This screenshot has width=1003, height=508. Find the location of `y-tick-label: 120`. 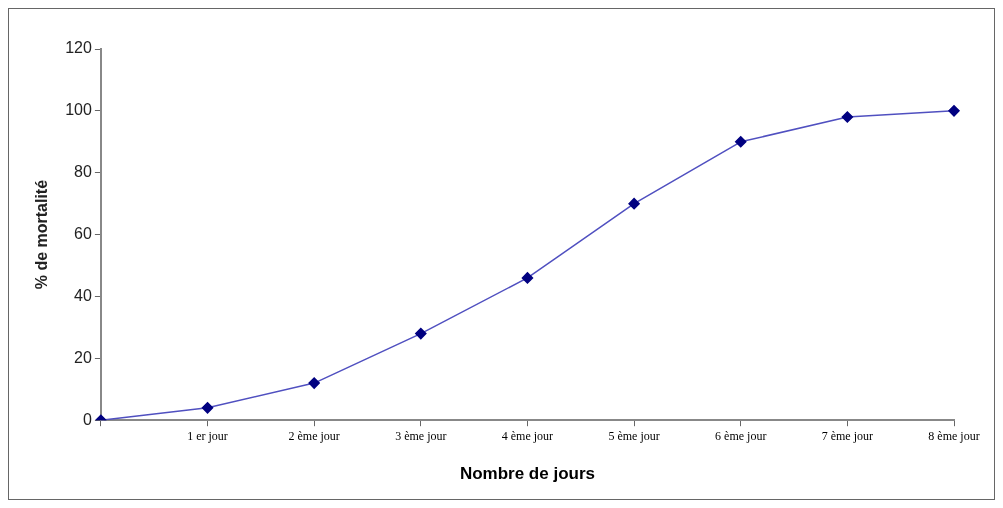

y-tick-label: 120 is located at coordinates (78, 48).